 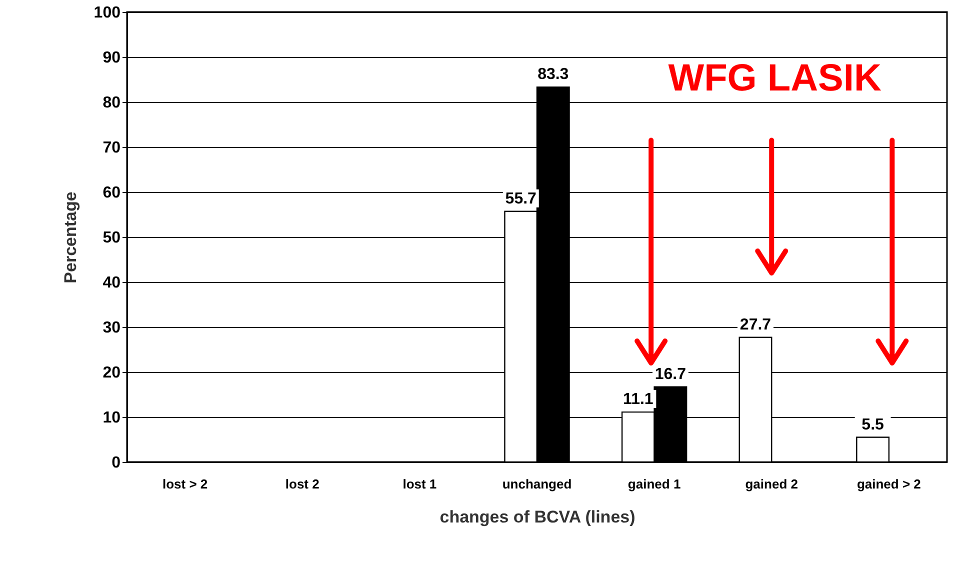 I want to click on data-label: 27.7, so click(x=756, y=325).